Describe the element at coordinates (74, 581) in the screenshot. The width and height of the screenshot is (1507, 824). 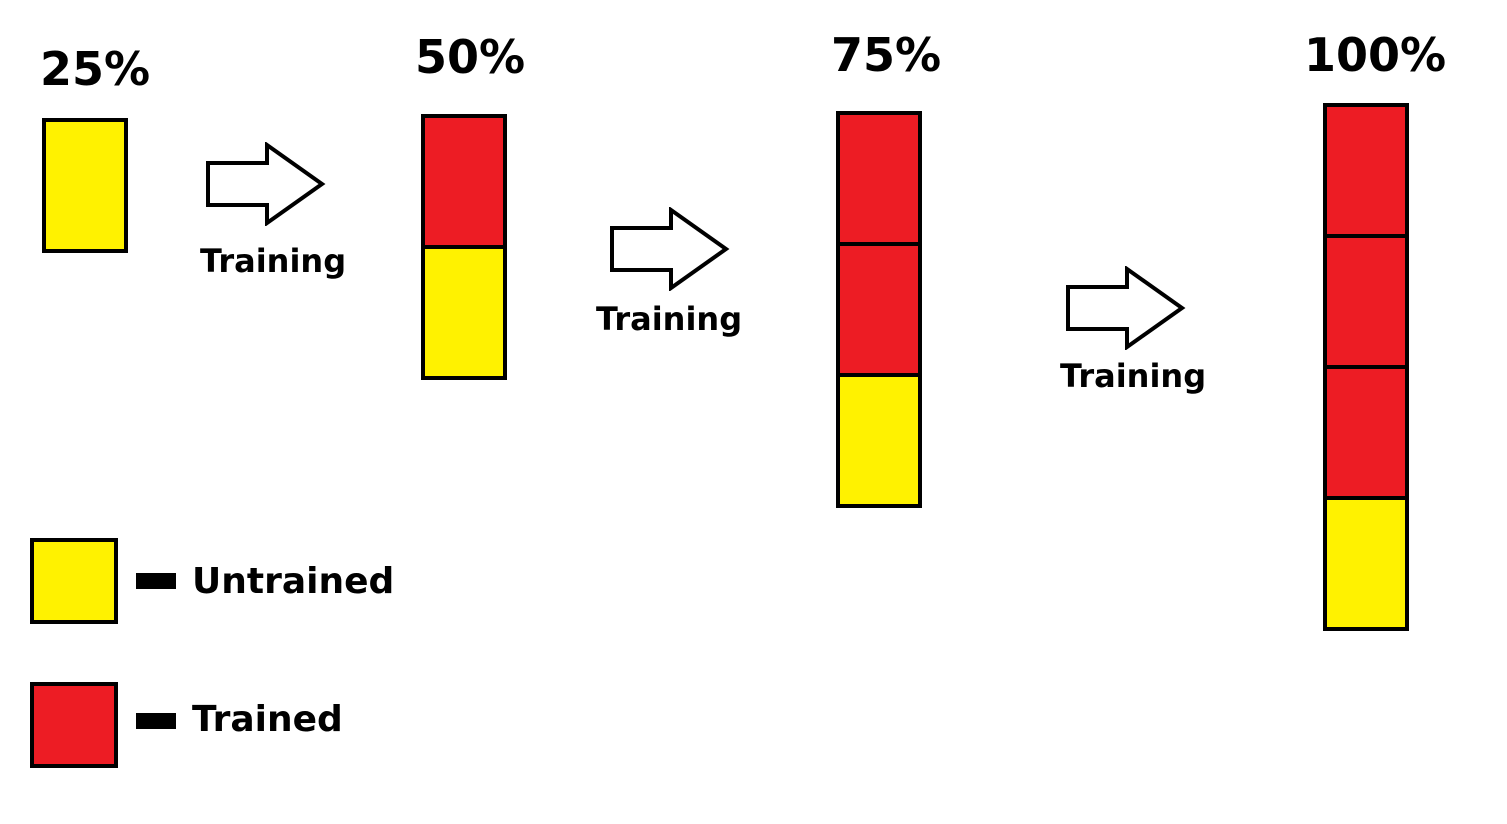
I see `legend-swatch-untrained` at that location.